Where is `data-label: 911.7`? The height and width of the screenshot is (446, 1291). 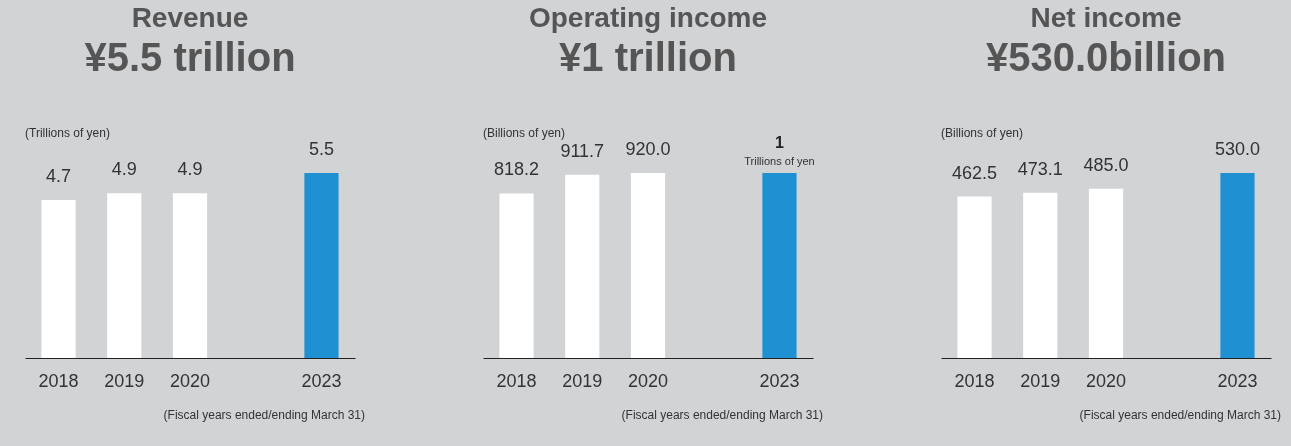 data-label: 911.7 is located at coordinates (582, 150).